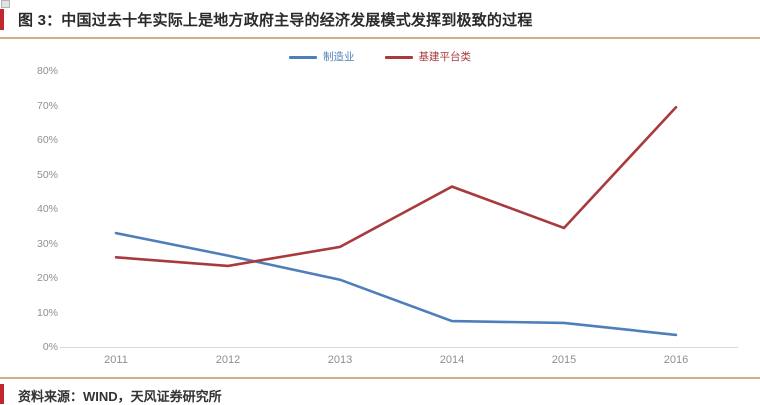  Describe the element at coordinates (47, 243) in the screenshot. I see `y-tick-label: 30%` at that location.